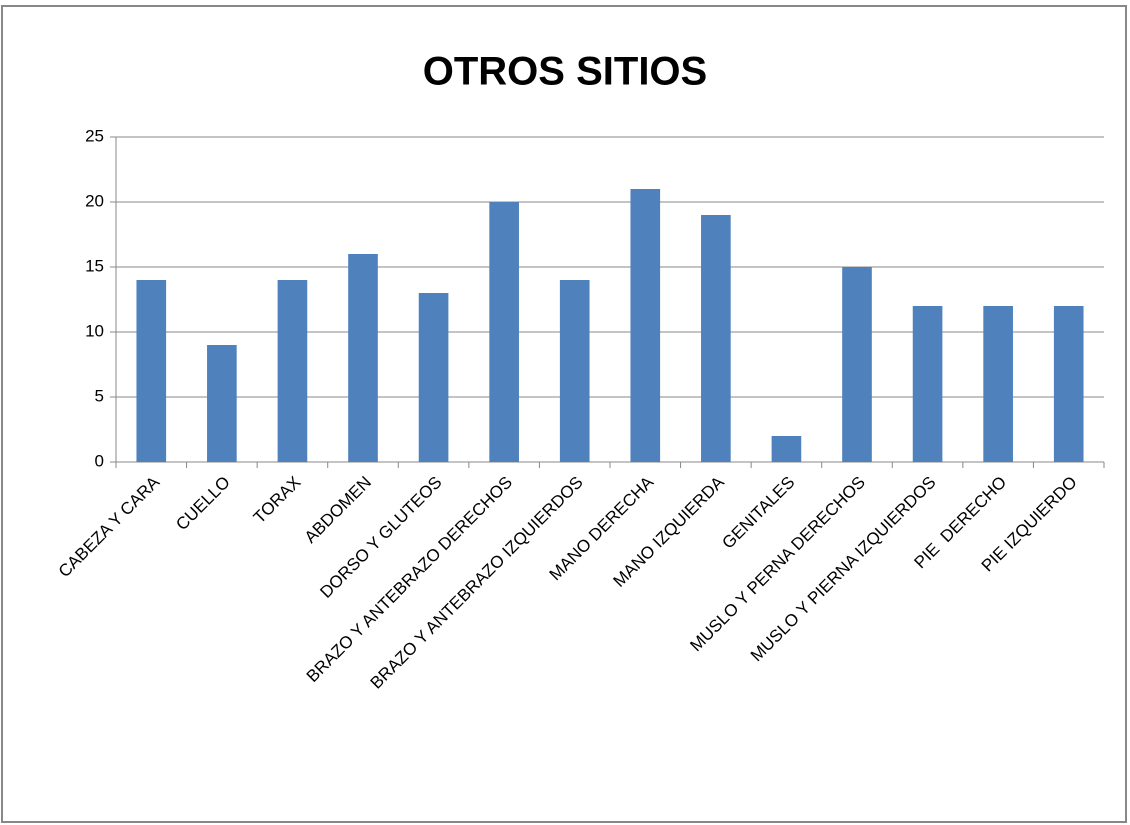  What do you see at coordinates (99, 460) in the screenshot?
I see `y-tick-label: 0` at bounding box center [99, 460].